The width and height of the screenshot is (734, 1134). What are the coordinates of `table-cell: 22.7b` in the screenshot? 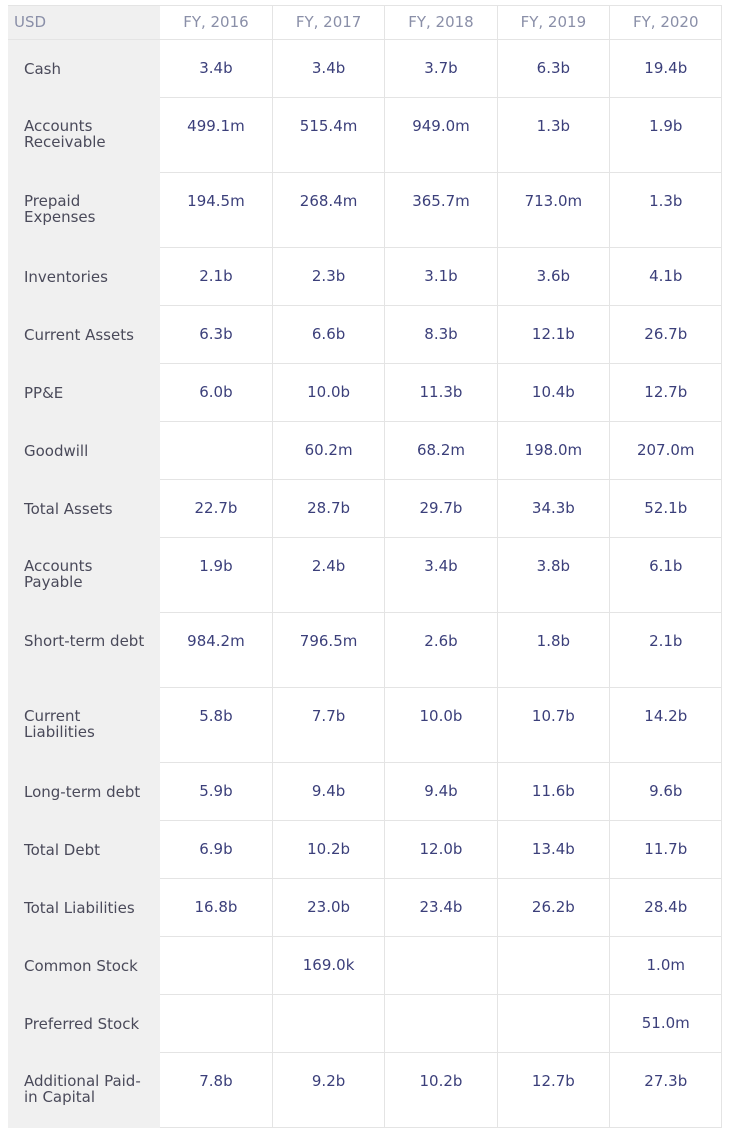 It's located at (216, 508).